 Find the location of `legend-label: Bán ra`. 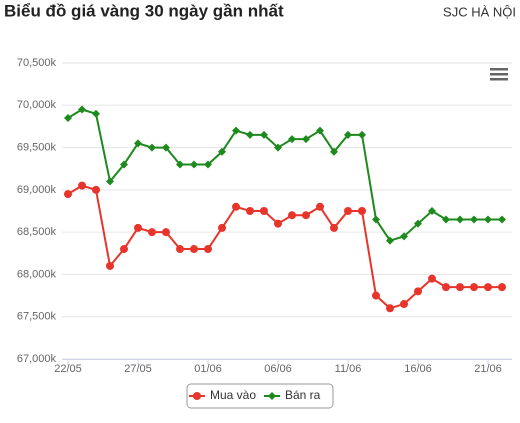

legend-label: Bán ra is located at coordinates (303, 395).